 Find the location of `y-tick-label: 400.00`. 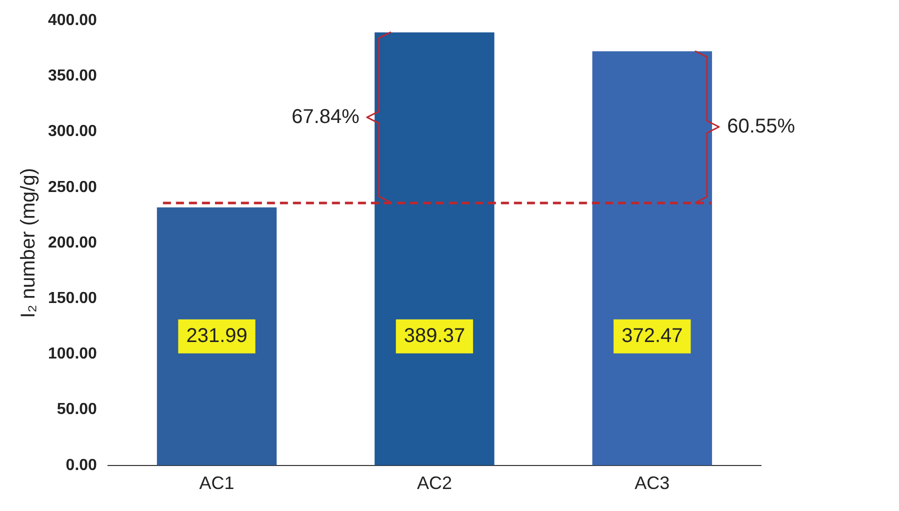

y-tick-label: 400.00 is located at coordinates (73, 21).